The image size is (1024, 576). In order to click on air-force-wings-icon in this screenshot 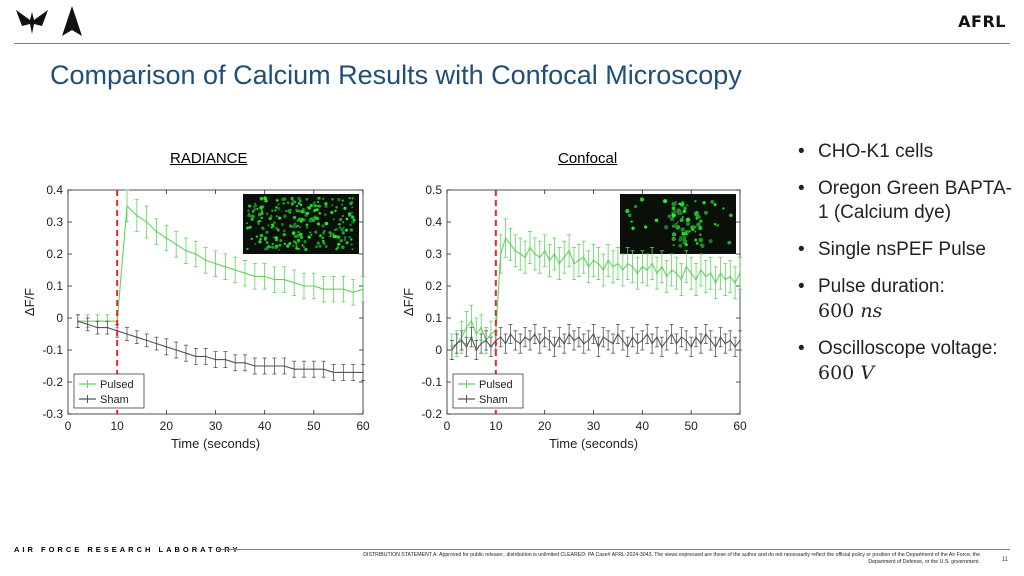, I will do `click(32, 22)`.